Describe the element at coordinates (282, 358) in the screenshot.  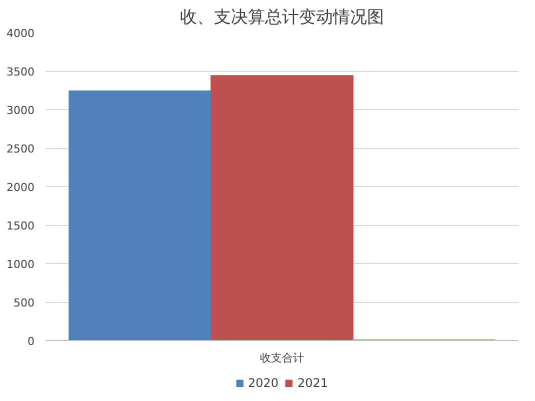
I see `x-tick-label: 收支合计` at that location.